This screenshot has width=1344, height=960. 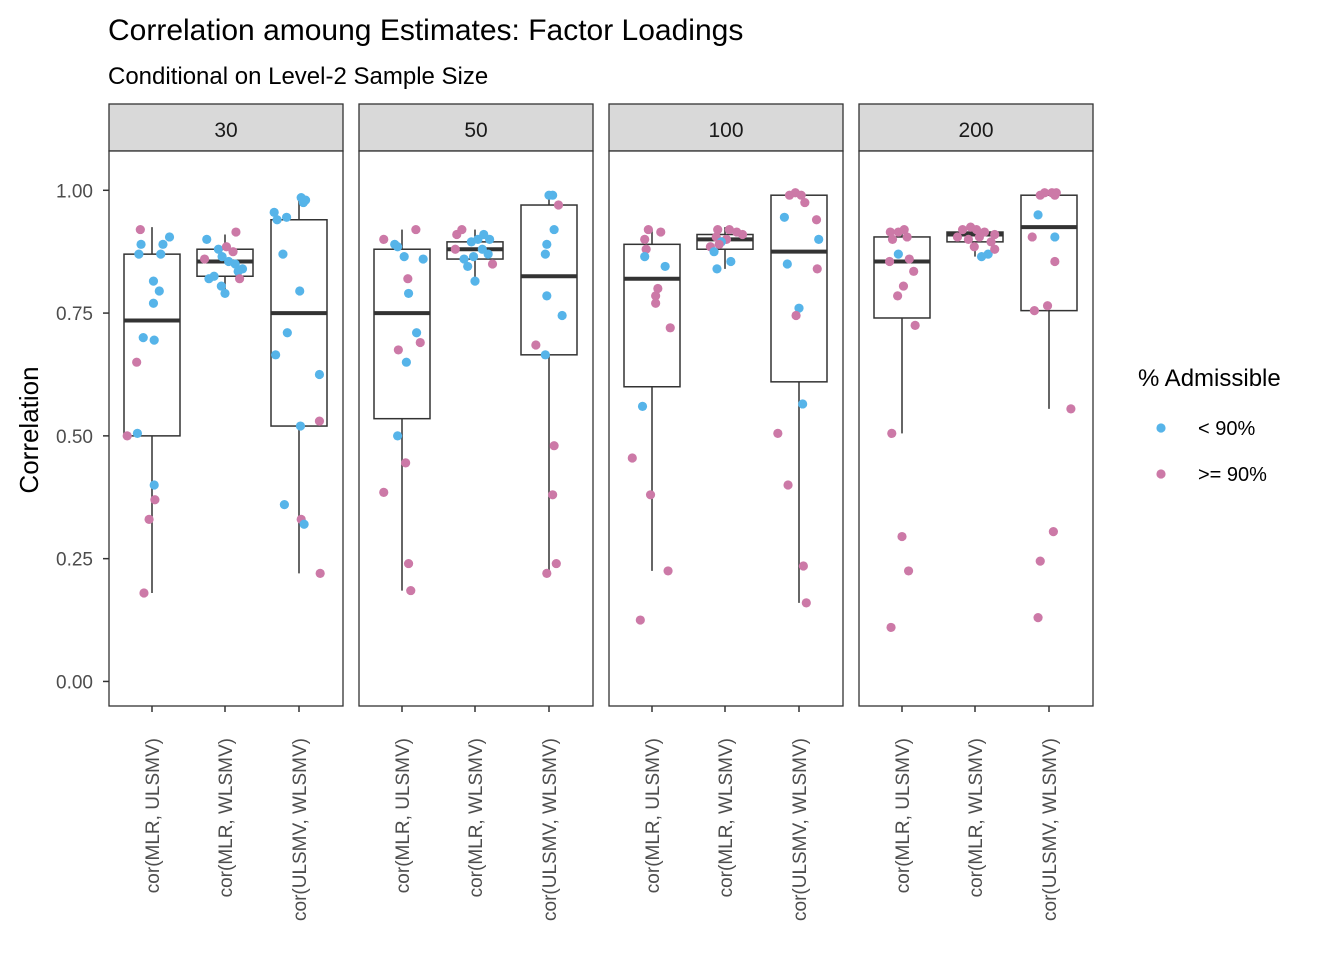 I want to click on facet-strip-label: 30, so click(x=225, y=130).